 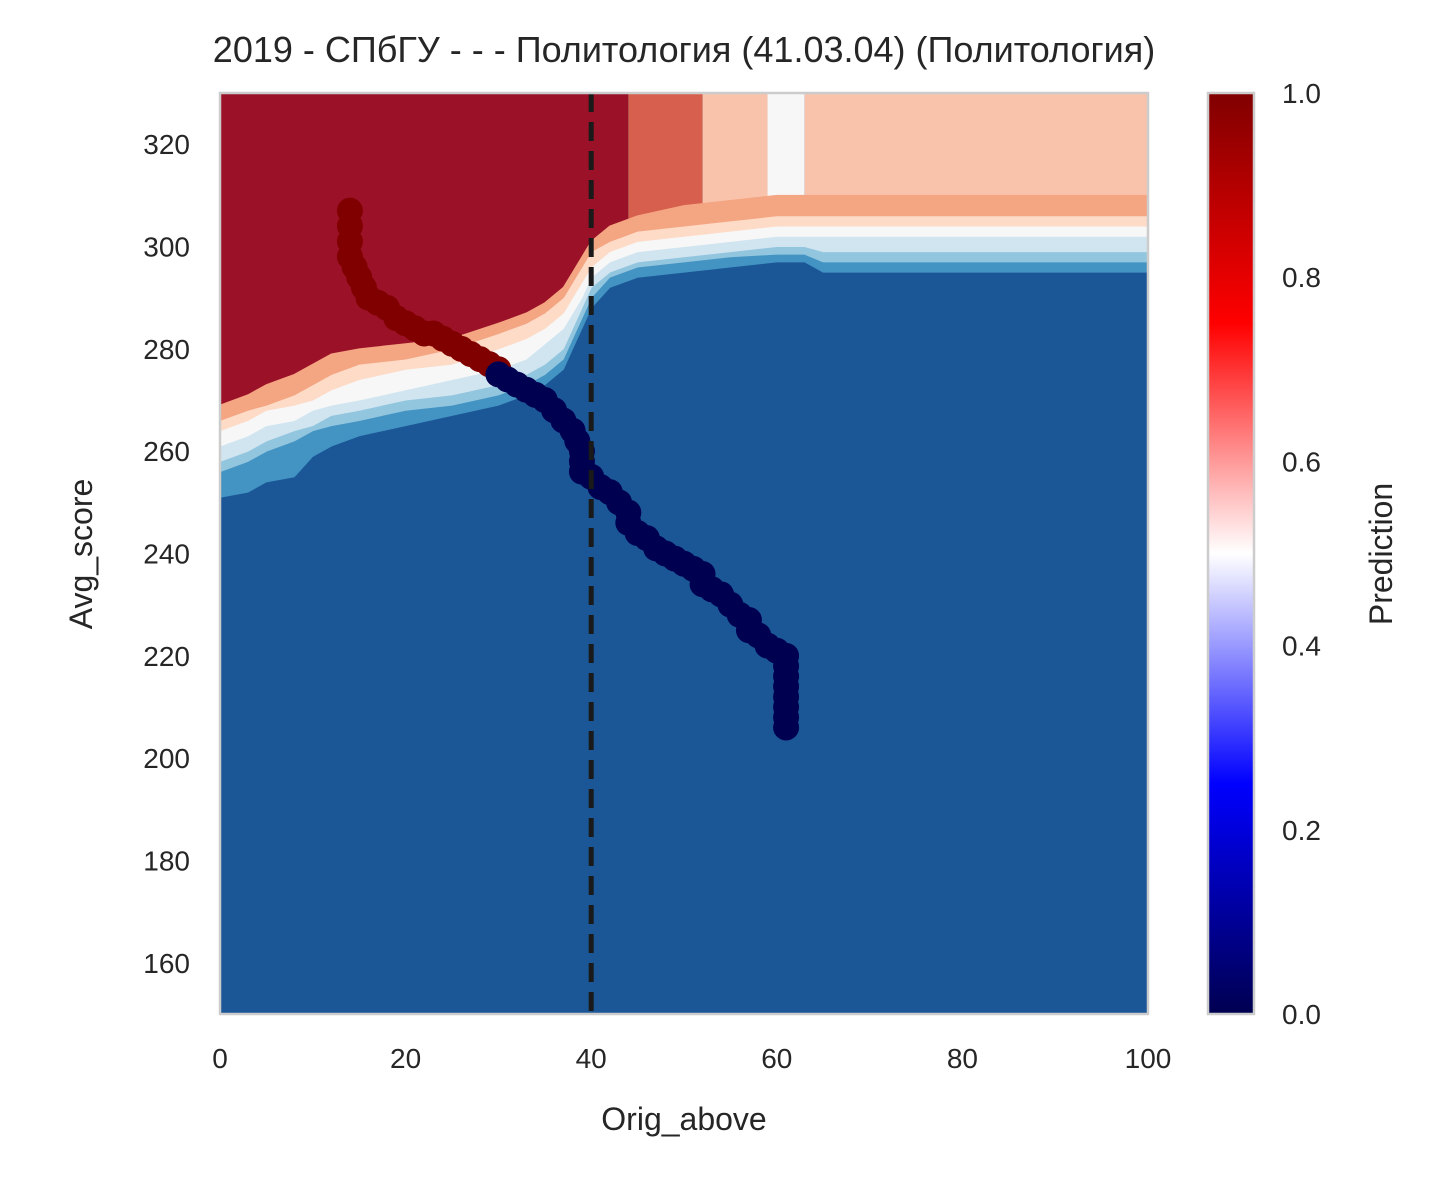 What do you see at coordinates (405, 1058) in the screenshot?
I see `x-tick-label: 20` at bounding box center [405, 1058].